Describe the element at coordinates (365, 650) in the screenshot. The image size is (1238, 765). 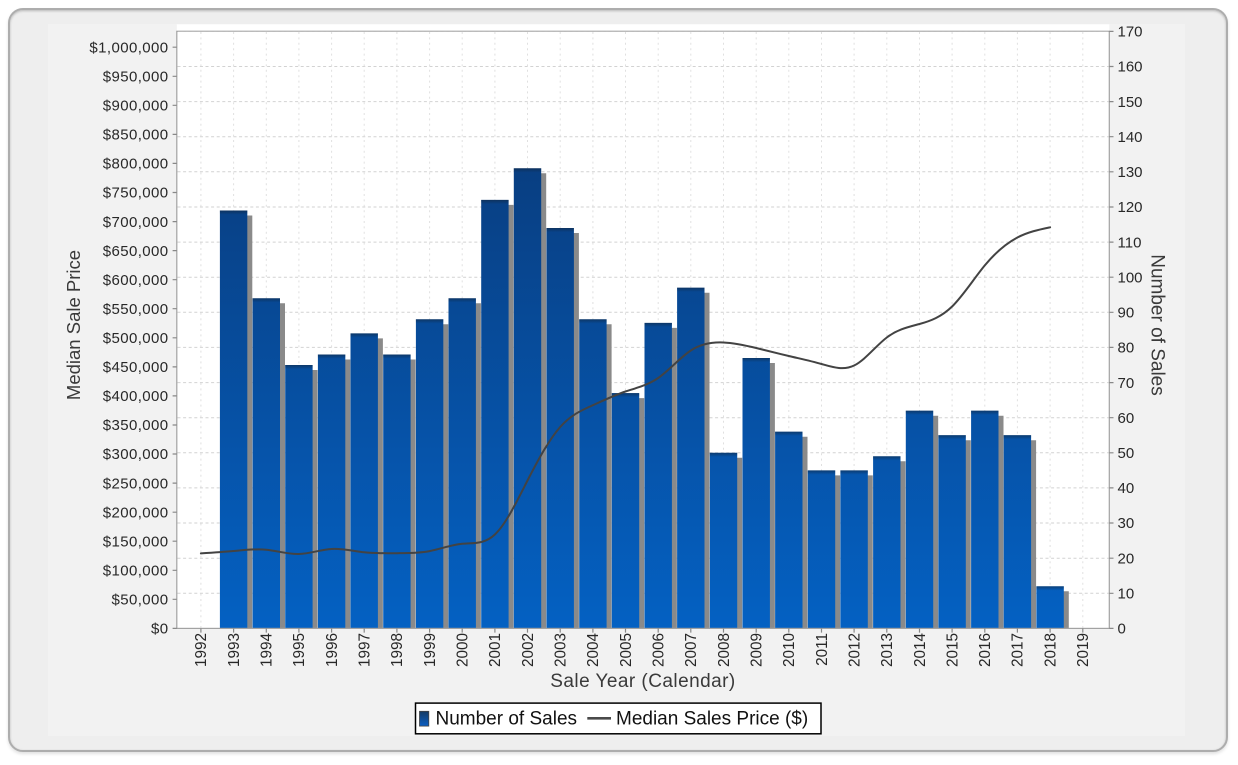
I see `svg-text: 1997` at that location.